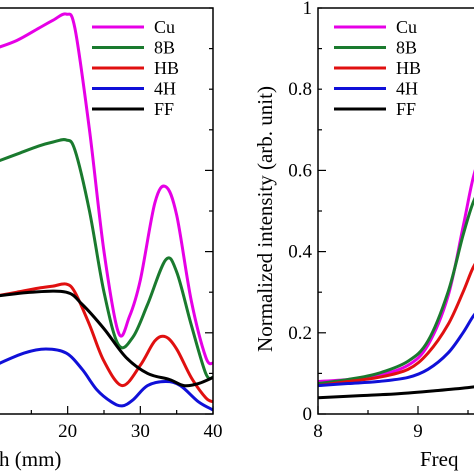 This screenshot has height=474, width=474. I want to click on x-tick-label: 8, so click(318, 431).